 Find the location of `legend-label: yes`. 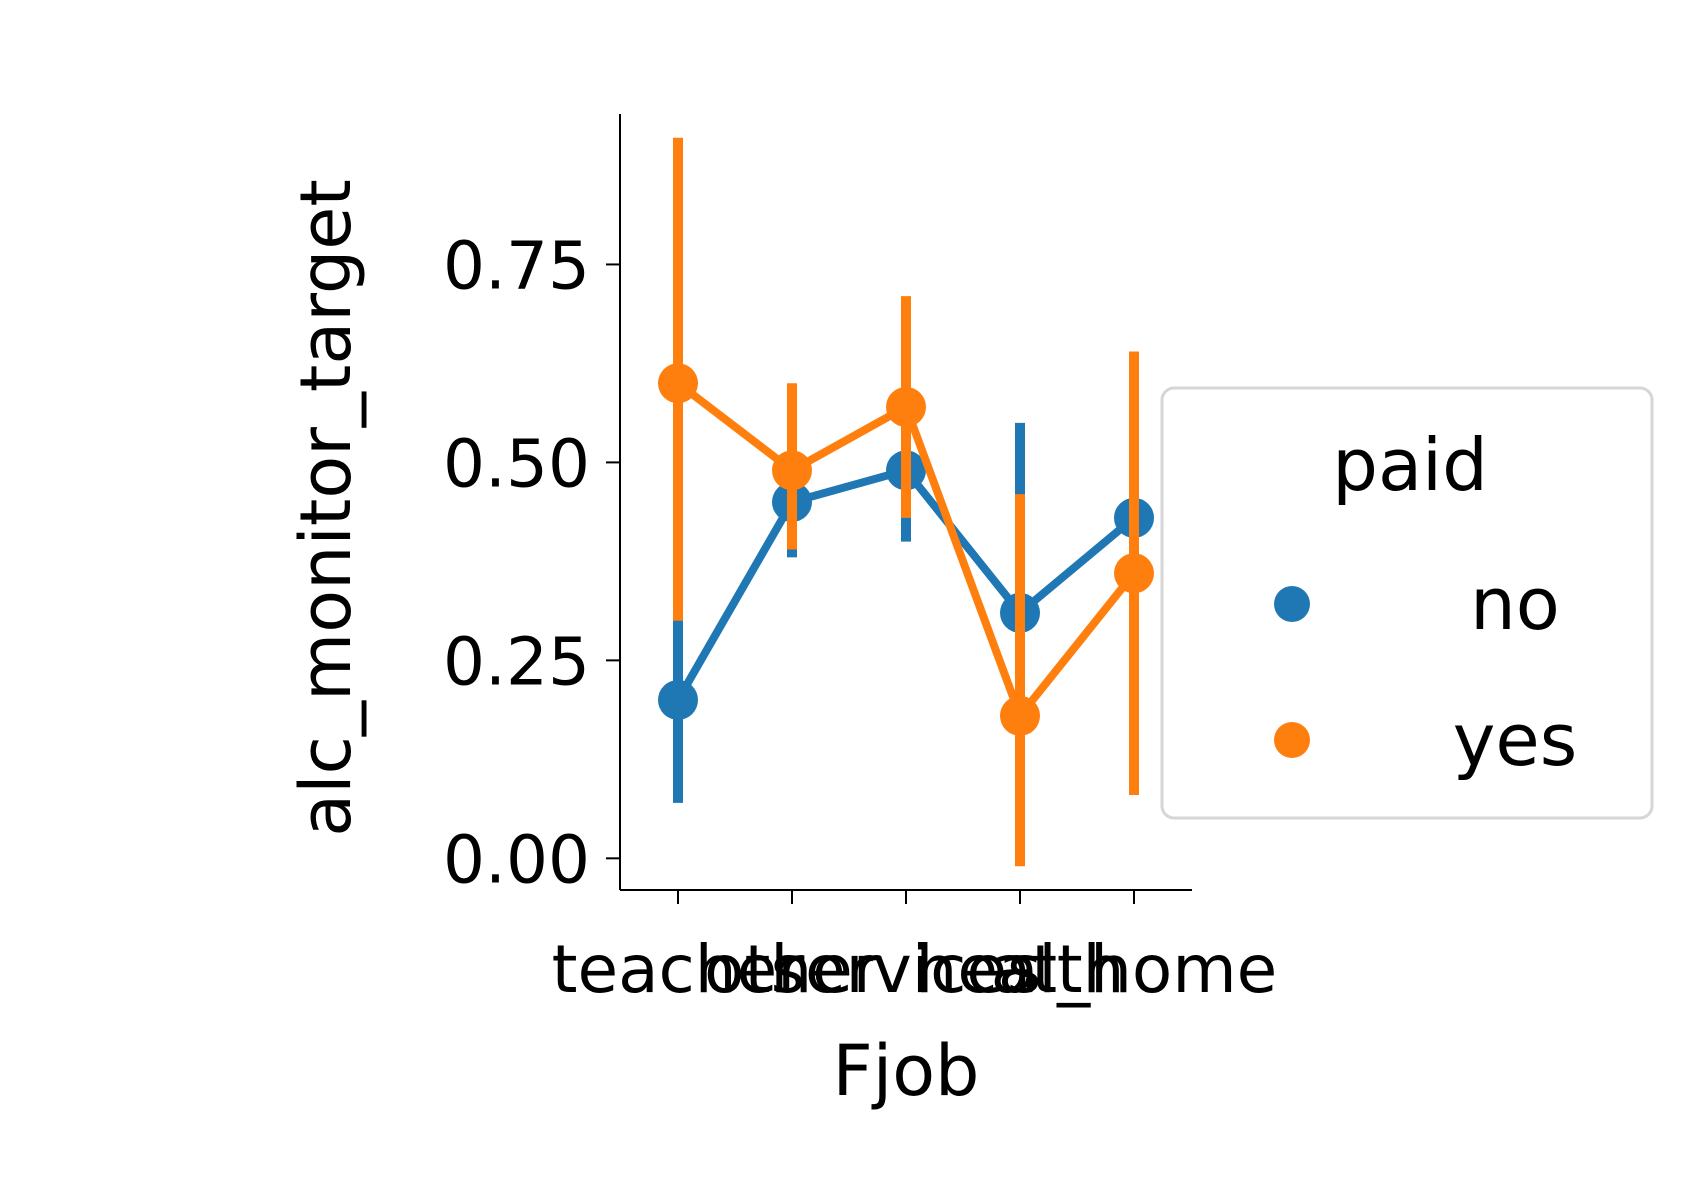

legend-label: yes is located at coordinates (1515, 740).